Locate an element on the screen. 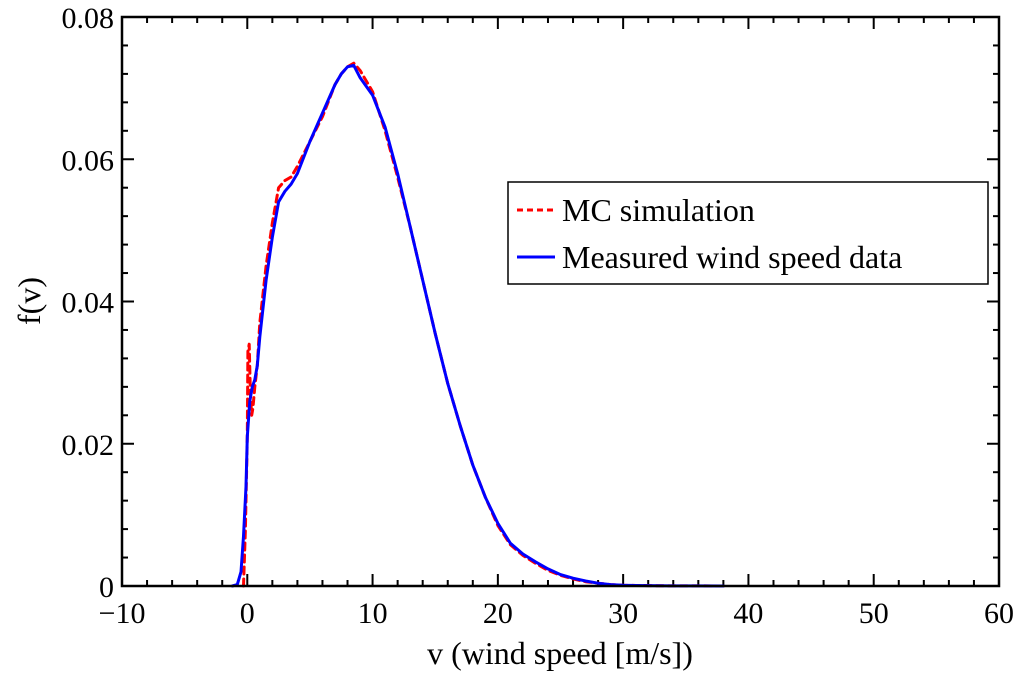  y-tick-label: 0 is located at coordinates (106, 587).